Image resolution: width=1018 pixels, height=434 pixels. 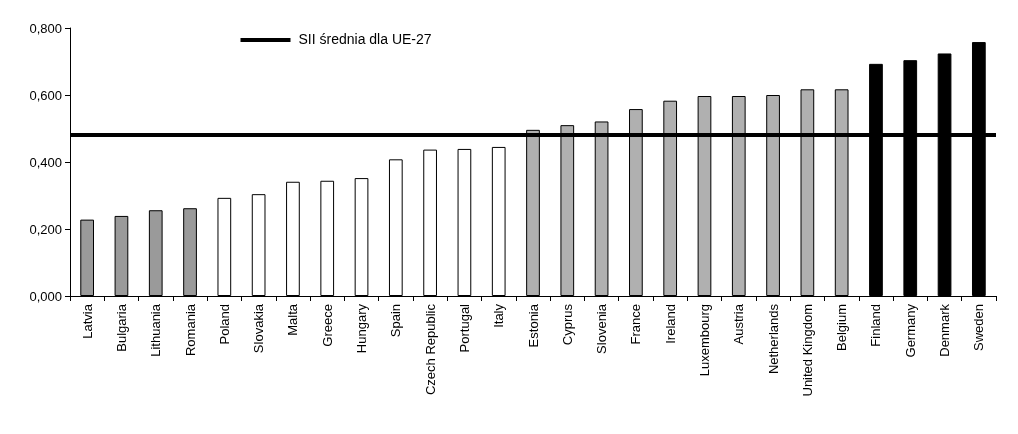 I want to click on x-tick-label: Poland, so click(x=224, y=324).